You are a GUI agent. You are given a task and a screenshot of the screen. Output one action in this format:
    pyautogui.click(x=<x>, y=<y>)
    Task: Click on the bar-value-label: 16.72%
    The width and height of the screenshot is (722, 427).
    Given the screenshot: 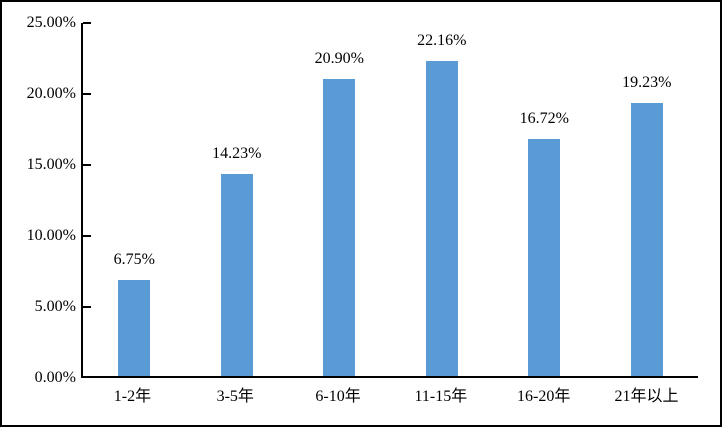 What is the action you would take?
    pyautogui.click(x=544, y=118)
    